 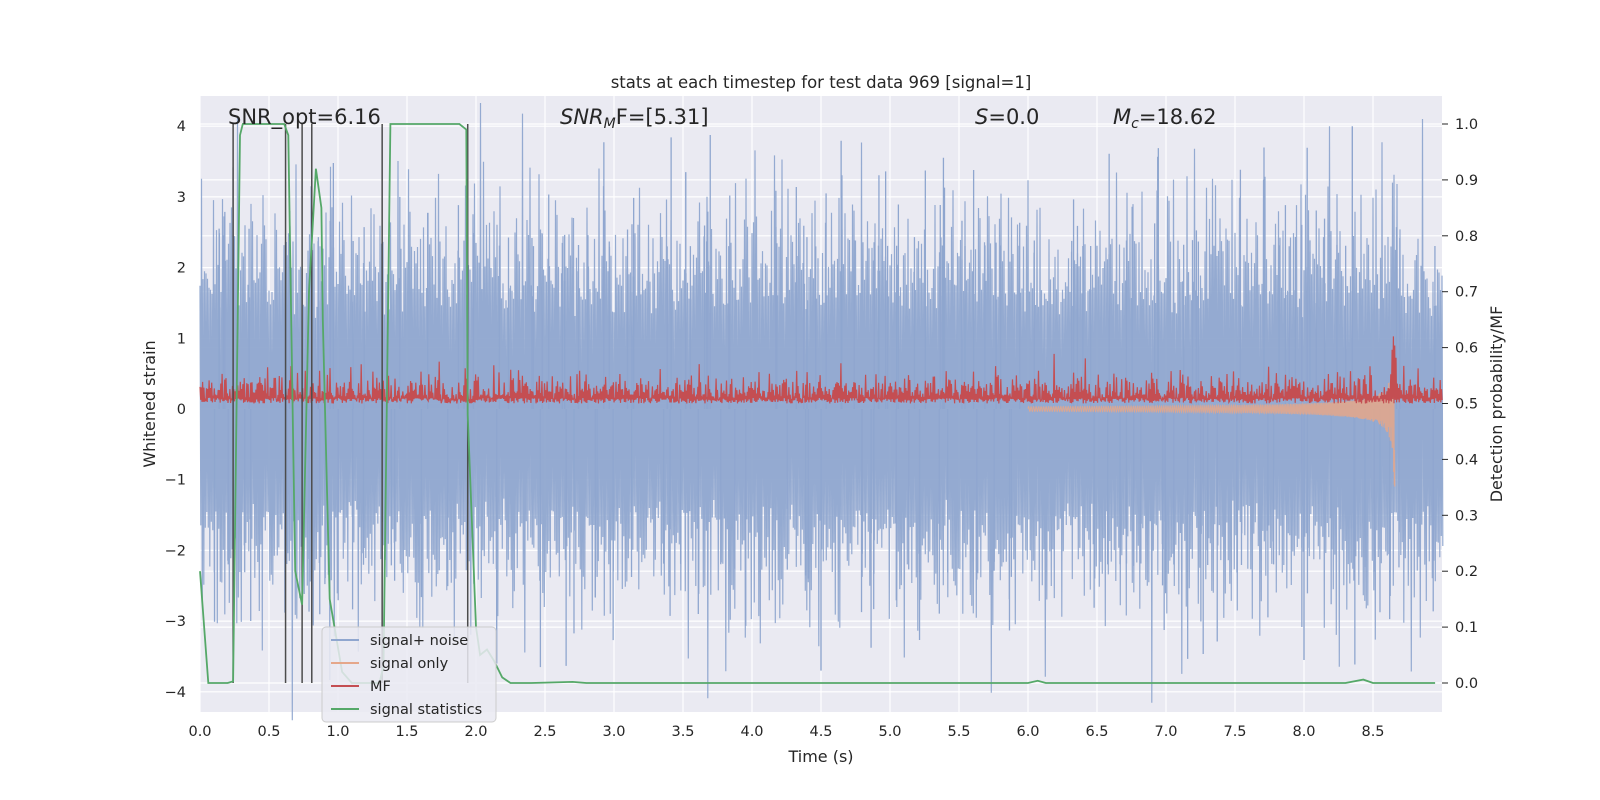 What do you see at coordinates (610, 124) in the screenshot?
I see `annotation-snr-mf-sub: M` at bounding box center [610, 124].